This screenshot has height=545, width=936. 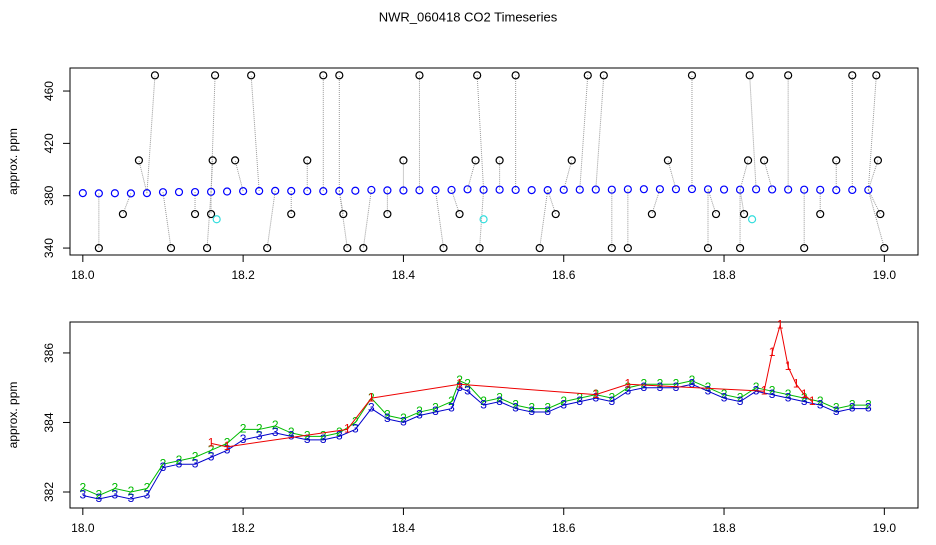 What do you see at coordinates (724, 528) in the screenshot?
I see `x-tick-label: 18.8` at bounding box center [724, 528].